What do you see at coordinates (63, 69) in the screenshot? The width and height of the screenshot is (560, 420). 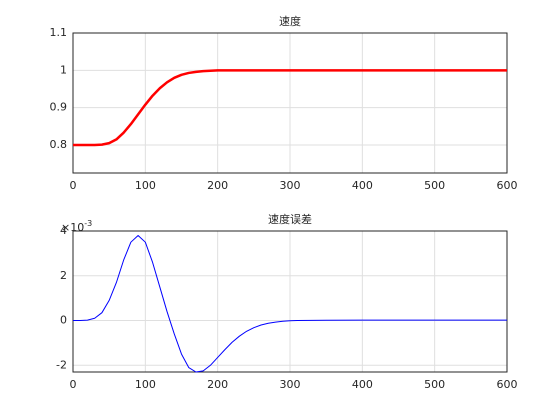 I see `y-tick-label: 1` at bounding box center [63, 69].